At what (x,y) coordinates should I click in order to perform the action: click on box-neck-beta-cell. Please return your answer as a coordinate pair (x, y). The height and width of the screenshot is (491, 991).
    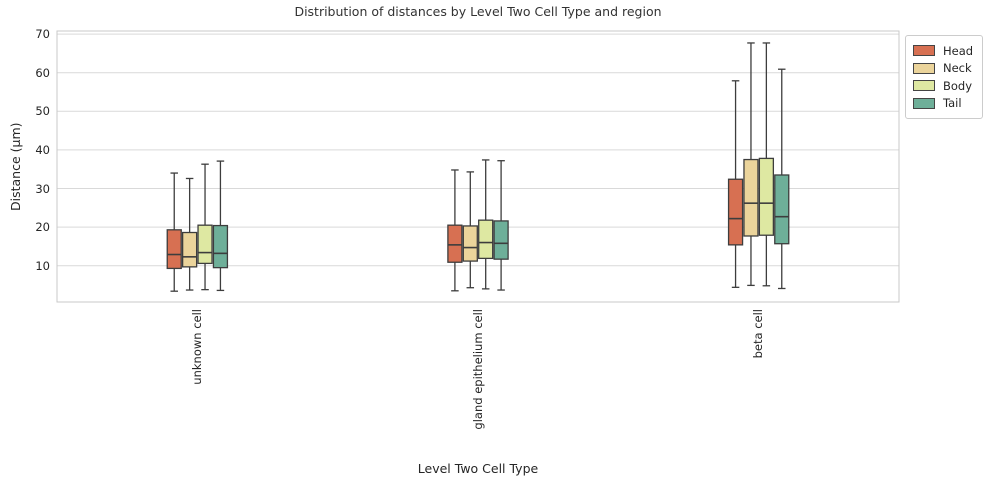
    Looking at the image, I should click on (751, 197).